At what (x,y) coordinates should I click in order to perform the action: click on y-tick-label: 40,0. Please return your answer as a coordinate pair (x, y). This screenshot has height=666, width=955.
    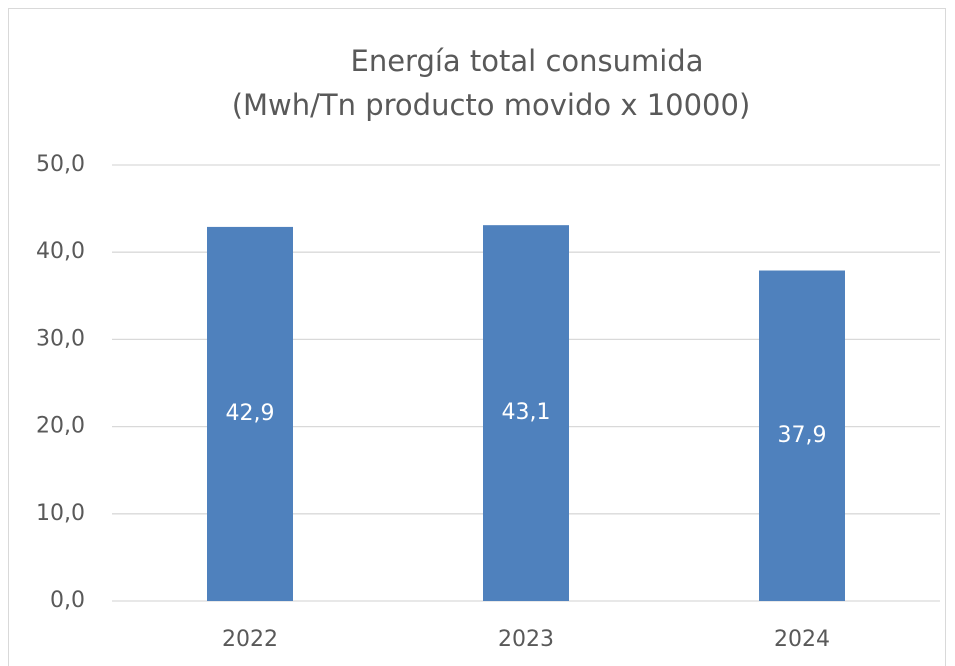
    Looking at the image, I should click on (60, 251).